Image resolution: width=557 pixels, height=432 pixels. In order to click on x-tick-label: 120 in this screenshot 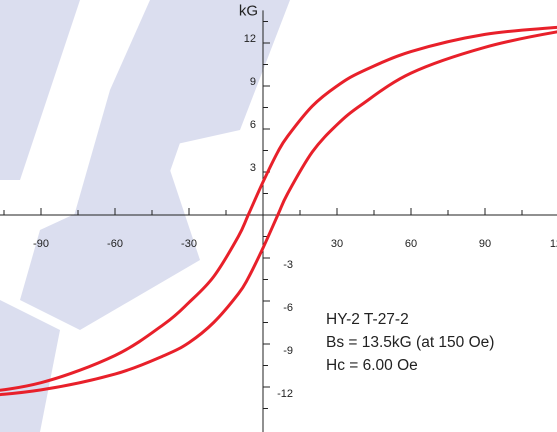, I will do `click(553, 244)`.